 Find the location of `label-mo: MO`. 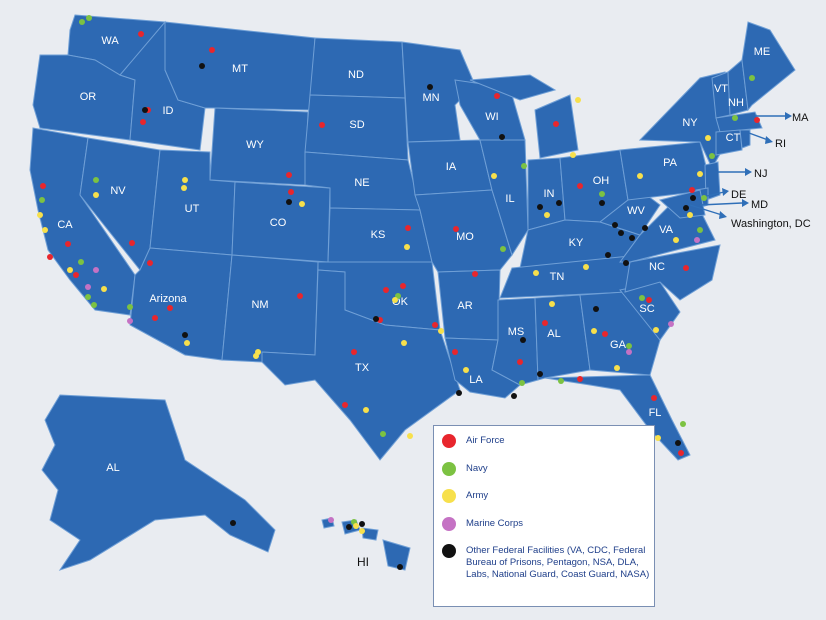

label-mo: MO is located at coordinates (465, 237).